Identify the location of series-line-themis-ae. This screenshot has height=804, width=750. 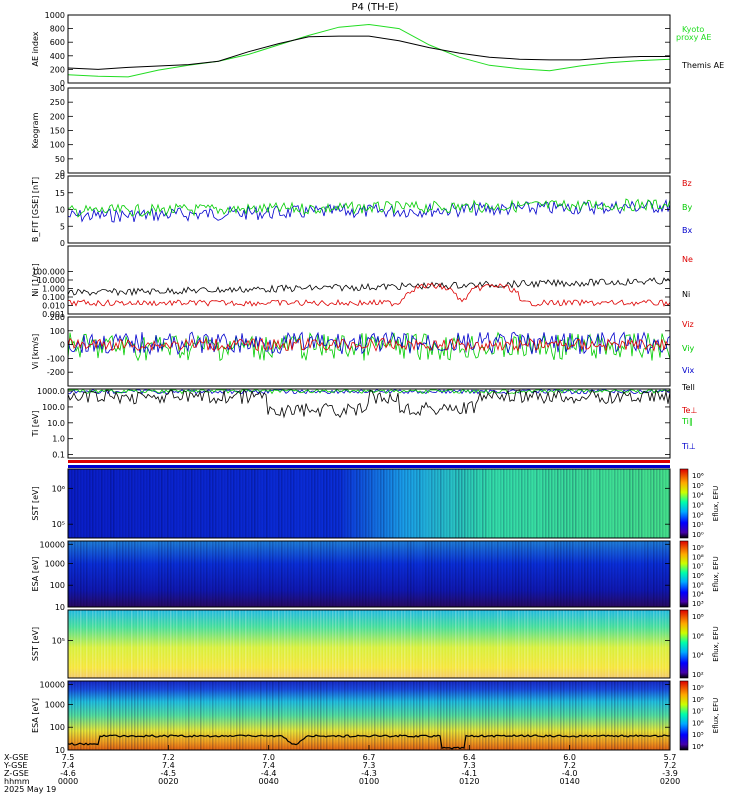
(368, 52).